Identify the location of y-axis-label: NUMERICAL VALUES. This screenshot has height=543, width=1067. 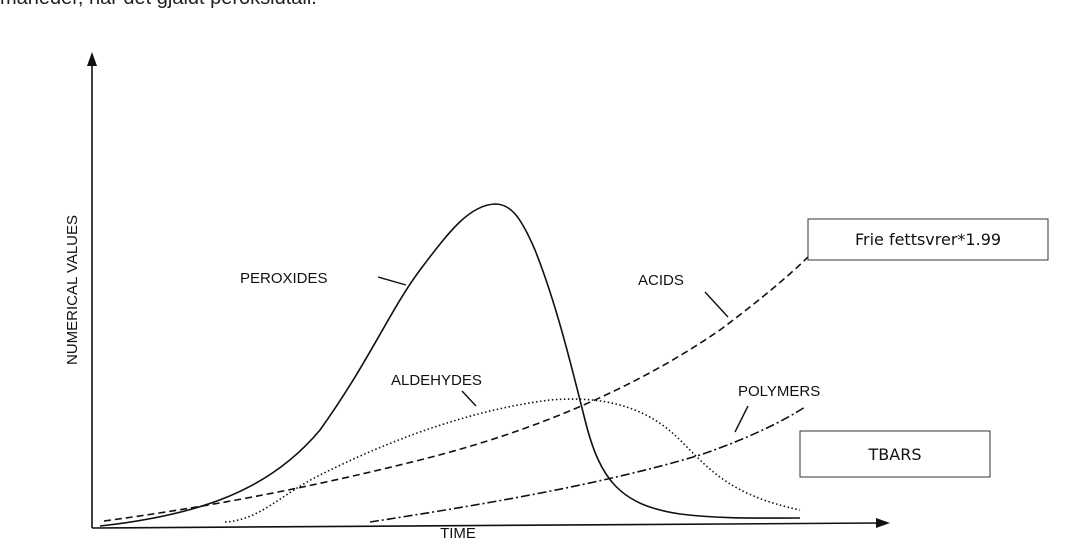
(72, 290).